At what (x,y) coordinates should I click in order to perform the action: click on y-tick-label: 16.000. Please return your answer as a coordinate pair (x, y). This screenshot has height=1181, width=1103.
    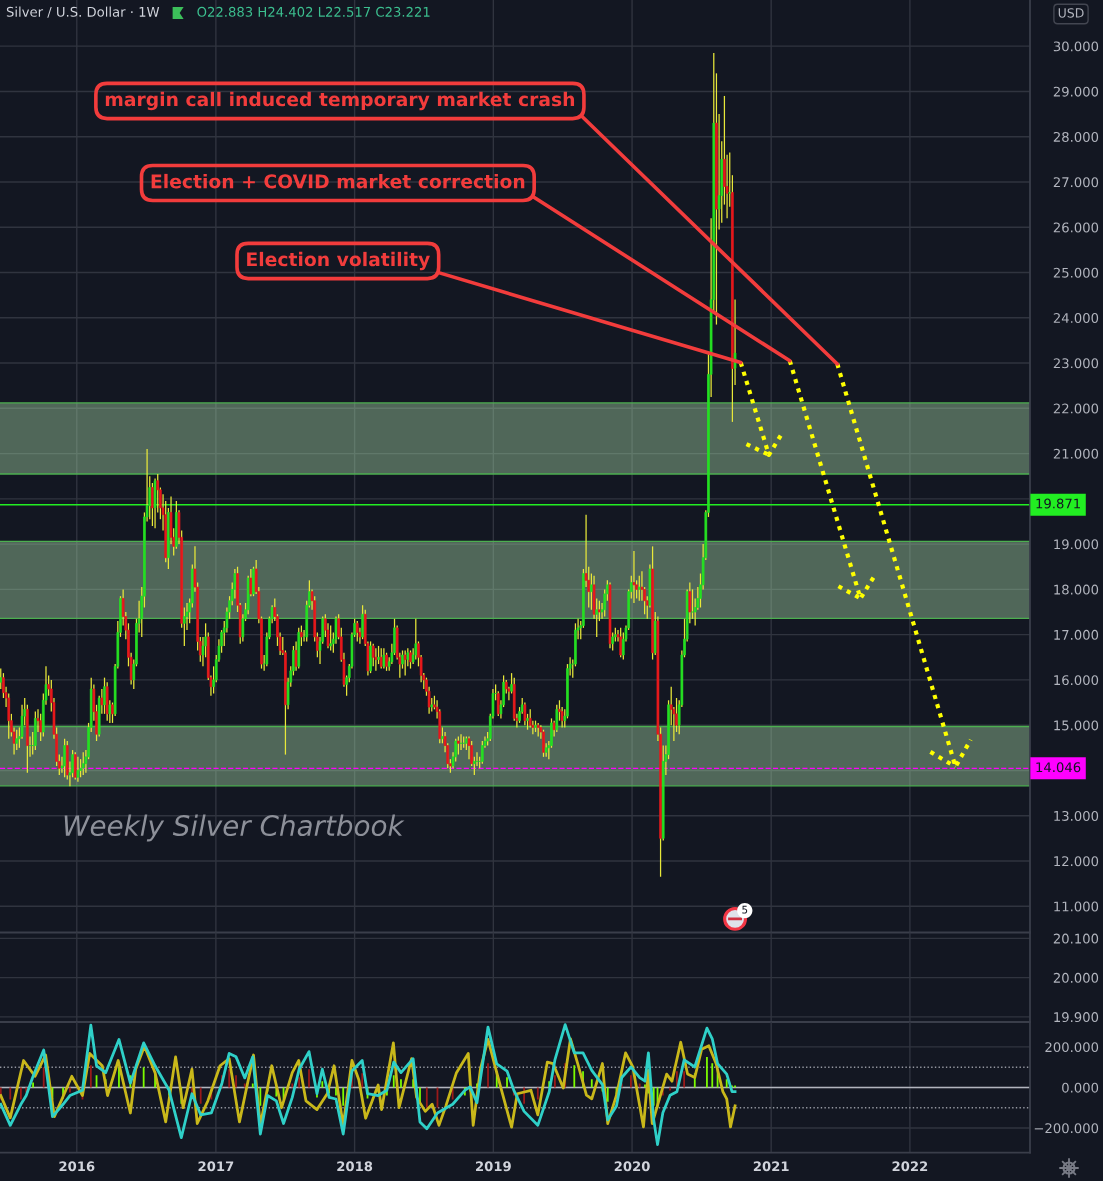
    Looking at the image, I should click on (1076, 680).